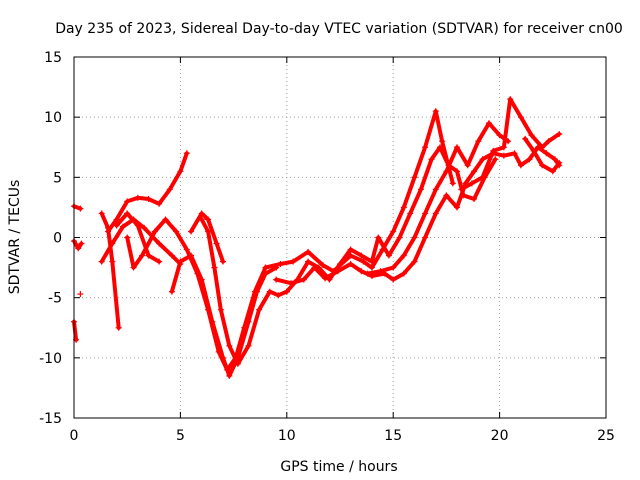  Describe the element at coordinates (180, 436) in the screenshot. I see `x-tick-label: 5` at that location.